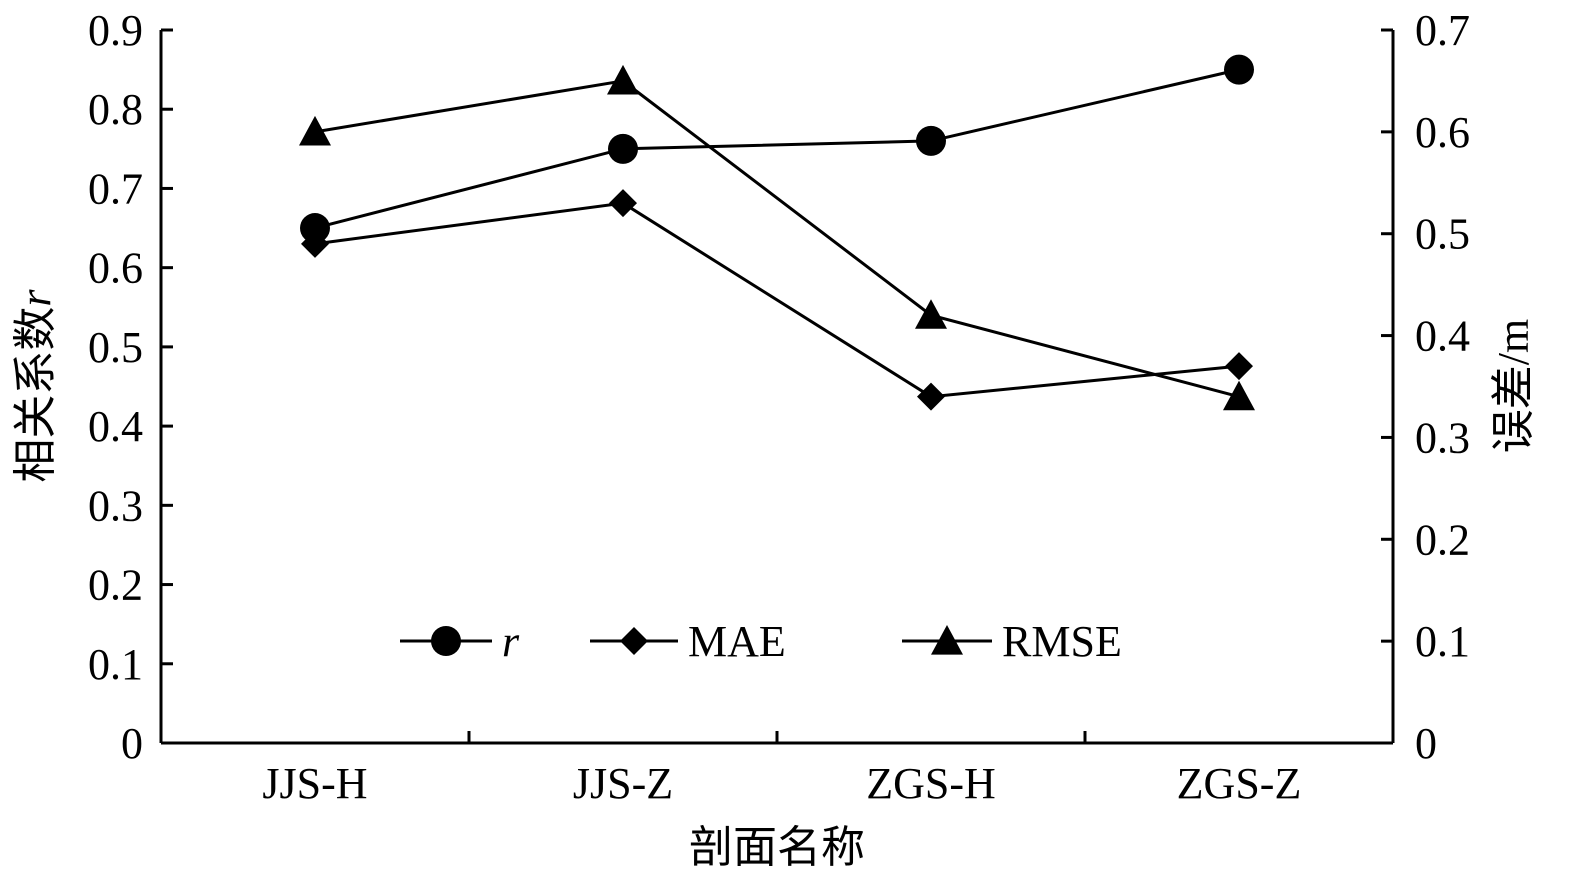 Image resolution: width=1575 pixels, height=887 pixels. Describe the element at coordinates (1442, 437) in the screenshot. I see `right-tick-label: 0.3` at that location.